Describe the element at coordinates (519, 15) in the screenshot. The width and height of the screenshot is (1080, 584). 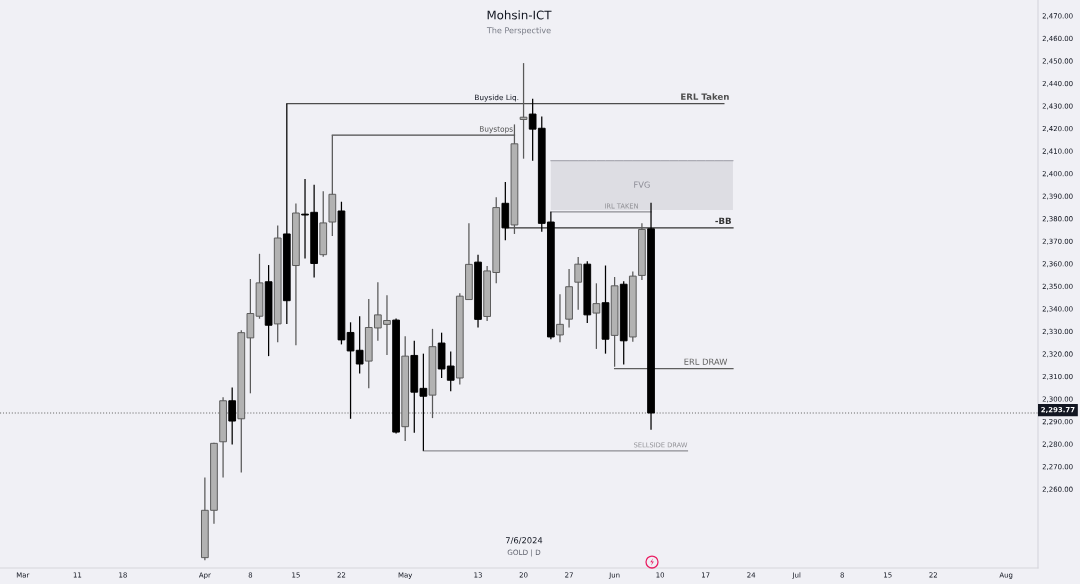
I see `text: Mohsin-ICT` at that location.